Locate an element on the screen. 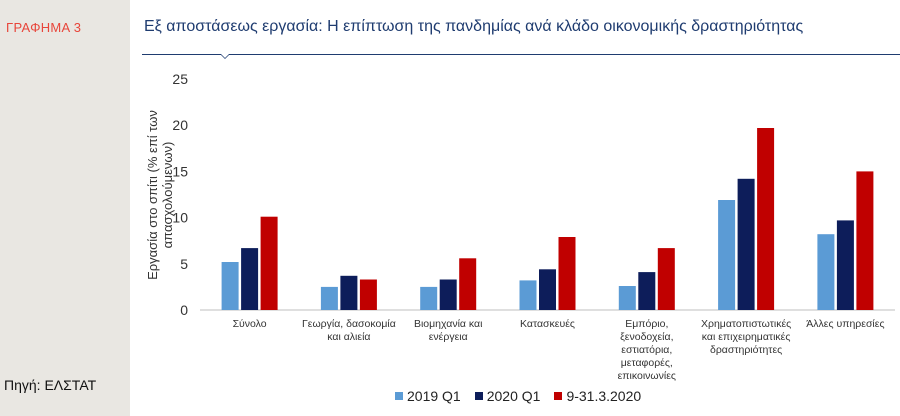 Image resolution: width=900 pixels, height=416 pixels. title-rule-notch-inner is located at coordinates (225, 56).